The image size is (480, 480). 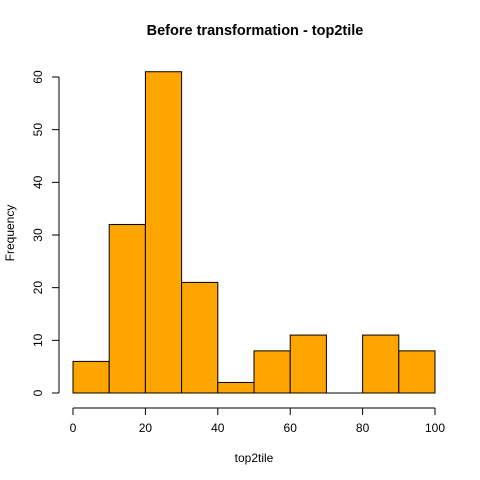 What do you see at coordinates (38, 392) in the screenshot?
I see `y-tick-label: 0` at bounding box center [38, 392].